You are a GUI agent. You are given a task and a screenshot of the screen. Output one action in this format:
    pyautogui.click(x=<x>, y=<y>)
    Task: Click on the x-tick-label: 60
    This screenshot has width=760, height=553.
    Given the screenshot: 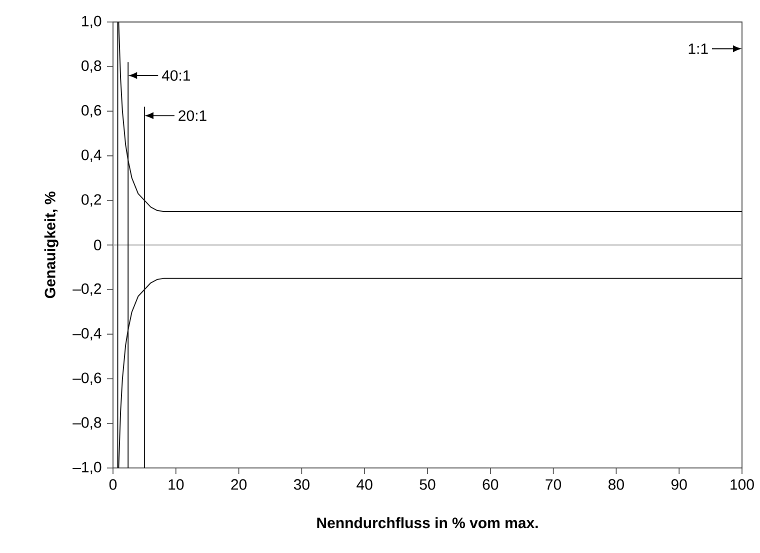 What is the action you would take?
    pyautogui.click(x=490, y=484)
    